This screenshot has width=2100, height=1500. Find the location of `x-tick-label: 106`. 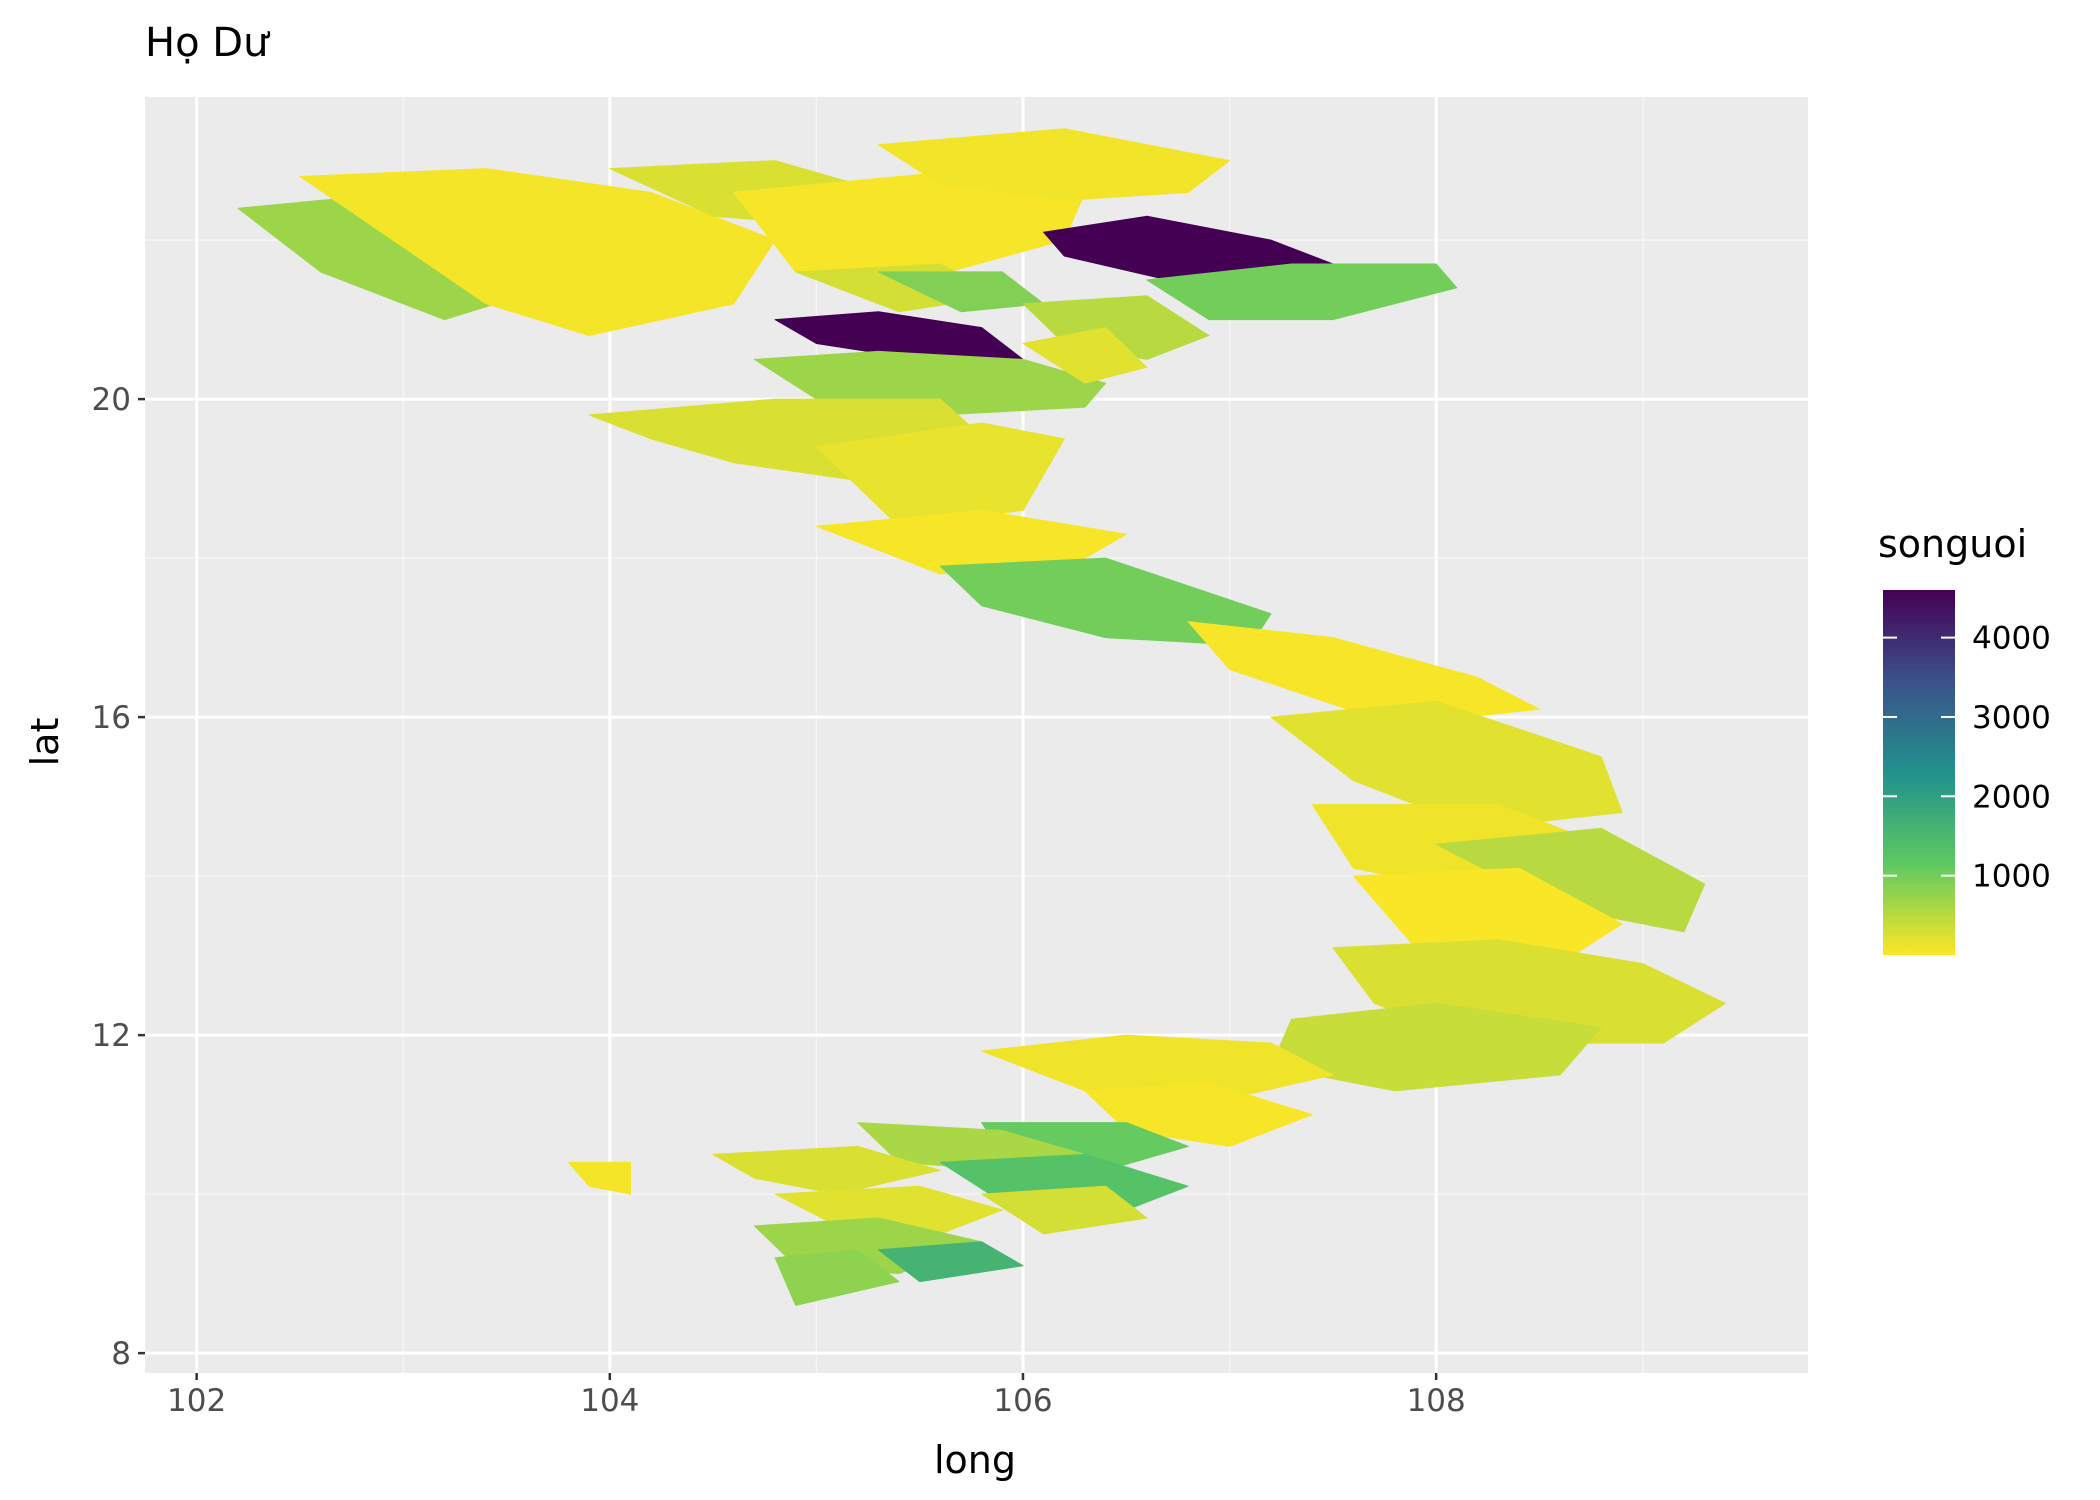

x-tick-label: 106 is located at coordinates (1022, 1401).